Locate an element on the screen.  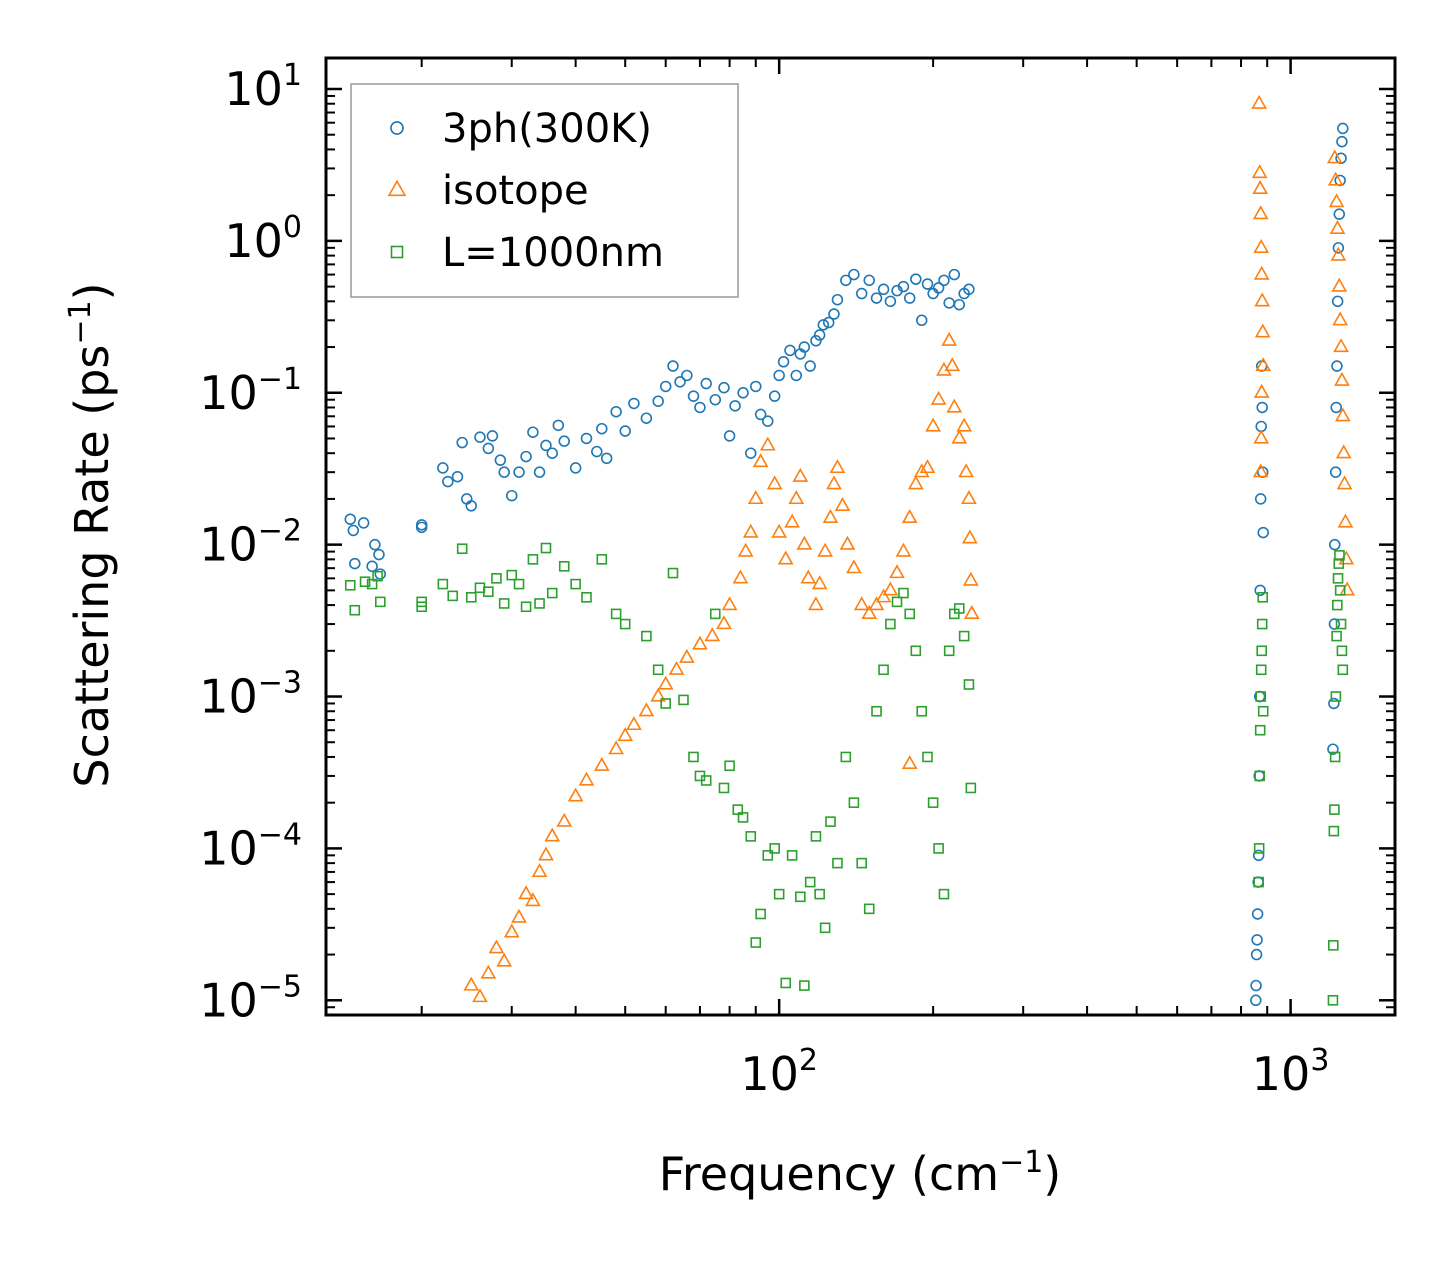
y-tick-label: 10⁻³ is located at coordinates (250, 695).